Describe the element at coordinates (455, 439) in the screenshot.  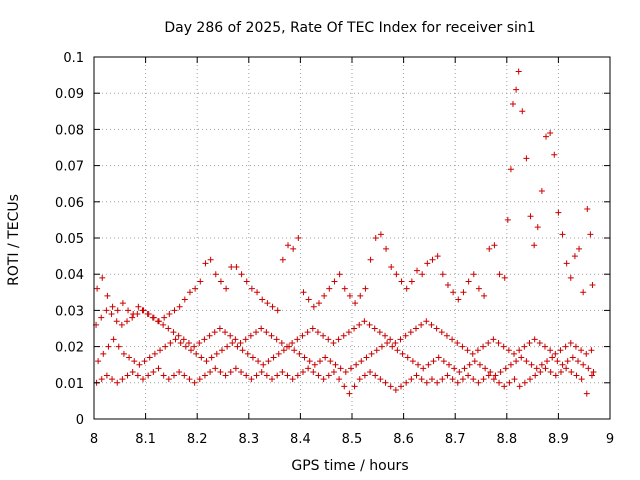
I see `x-tick-label: 8.7` at that location.